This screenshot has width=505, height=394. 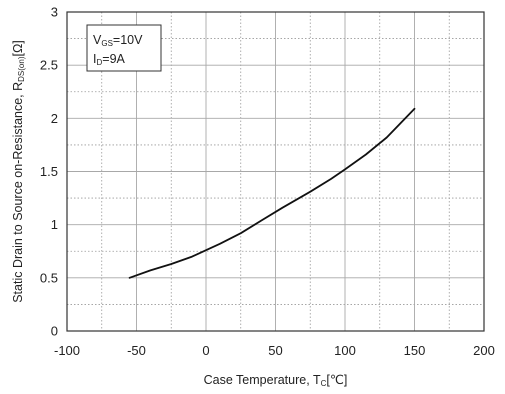 I want to click on x-tick-label: 100, so click(x=345, y=350).